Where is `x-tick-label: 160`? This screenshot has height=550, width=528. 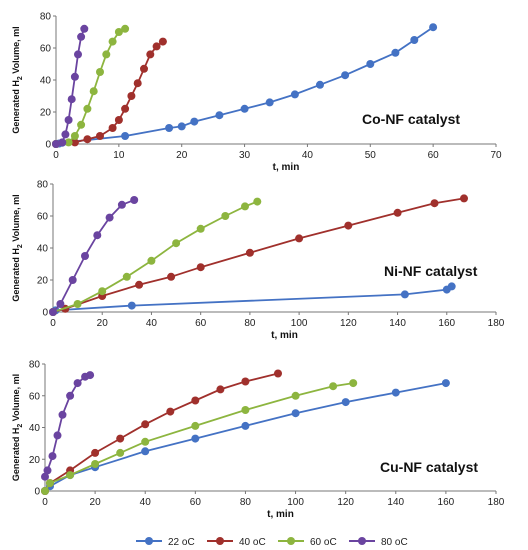
x-tick-label: 160 is located at coordinates (446, 502).